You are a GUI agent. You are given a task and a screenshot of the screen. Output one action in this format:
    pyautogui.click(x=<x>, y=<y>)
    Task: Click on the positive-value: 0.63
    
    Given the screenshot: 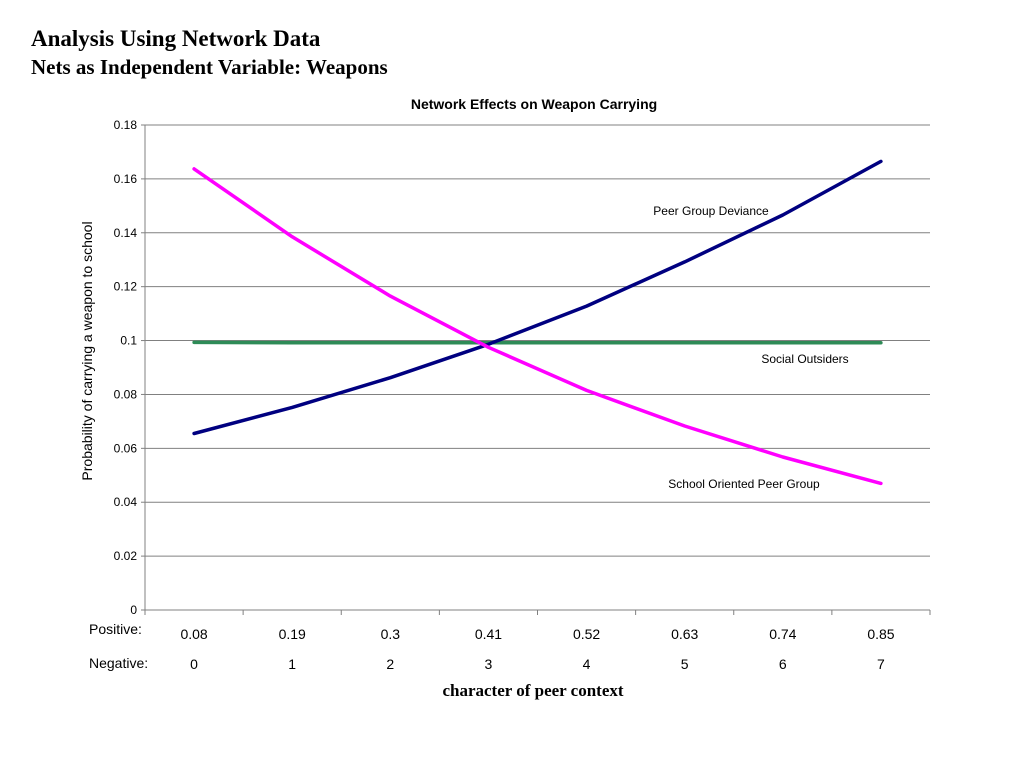 What is the action you would take?
    pyautogui.click(x=684, y=634)
    